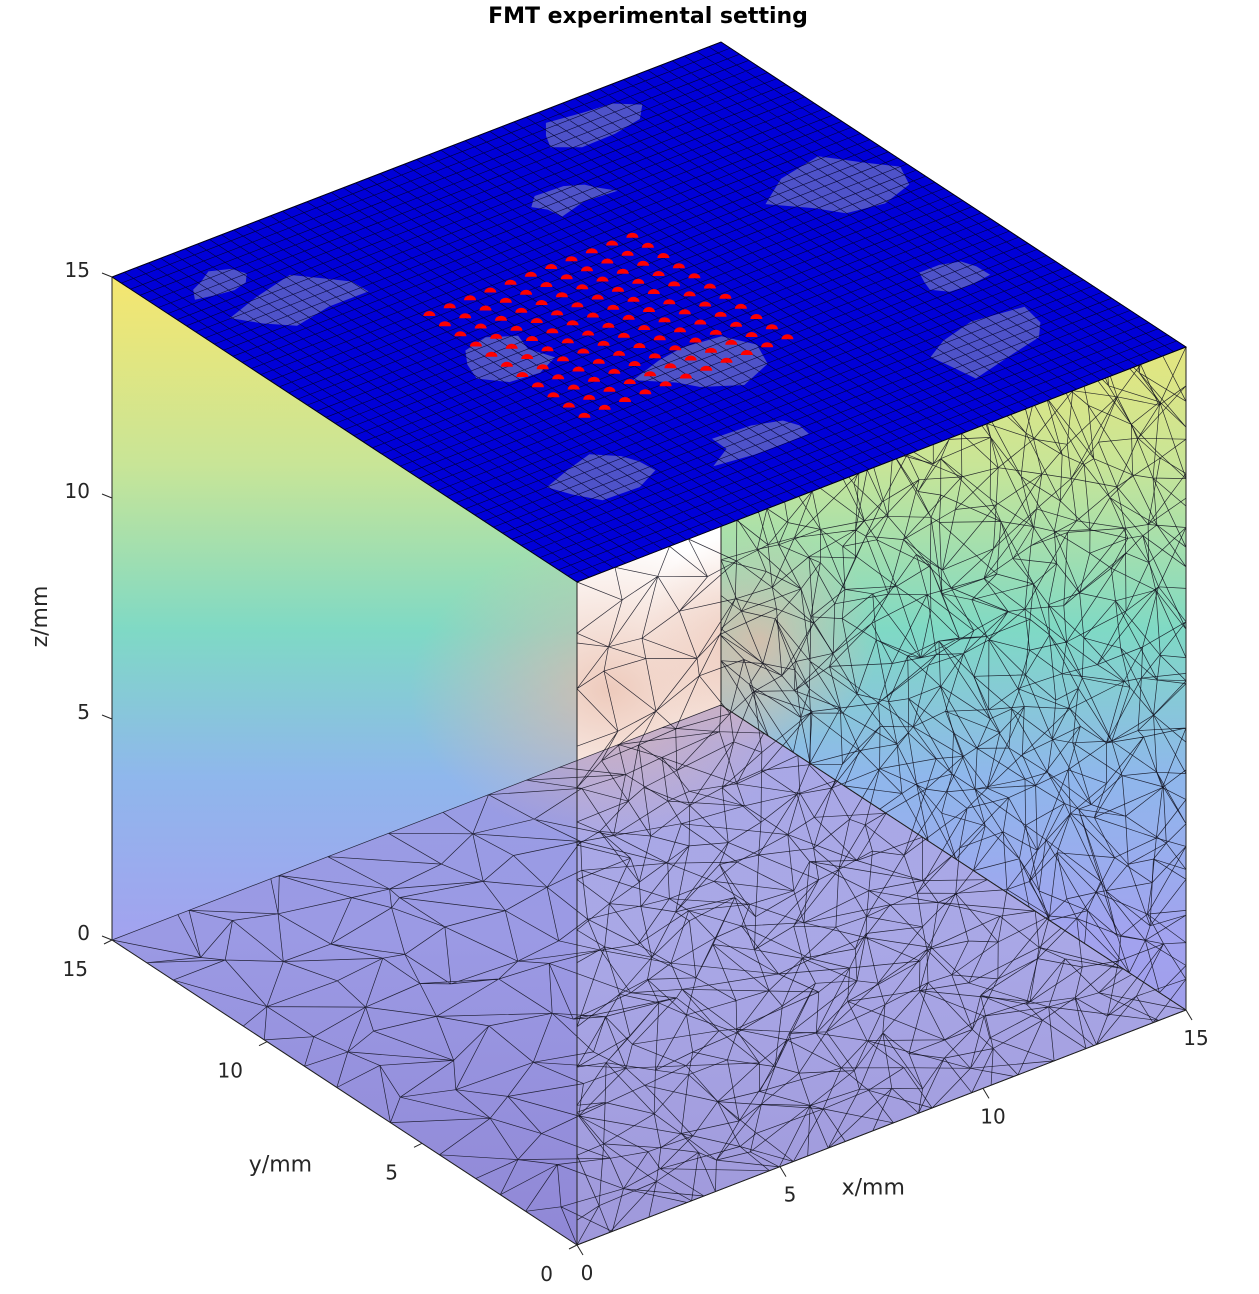 The width and height of the screenshot is (1259, 1294). Describe the element at coordinates (992, 1116) in the screenshot. I see `x-tick-label: 10` at that location.